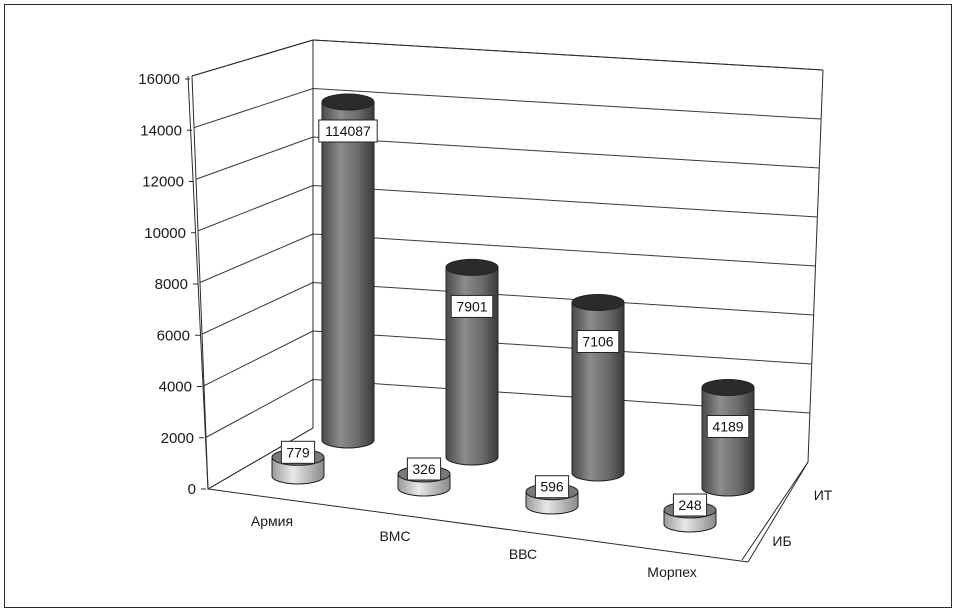 The image size is (959, 615). What do you see at coordinates (159, 79) in the screenshot?
I see `y-tick-label: 16000` at bounding box center [159, 79].